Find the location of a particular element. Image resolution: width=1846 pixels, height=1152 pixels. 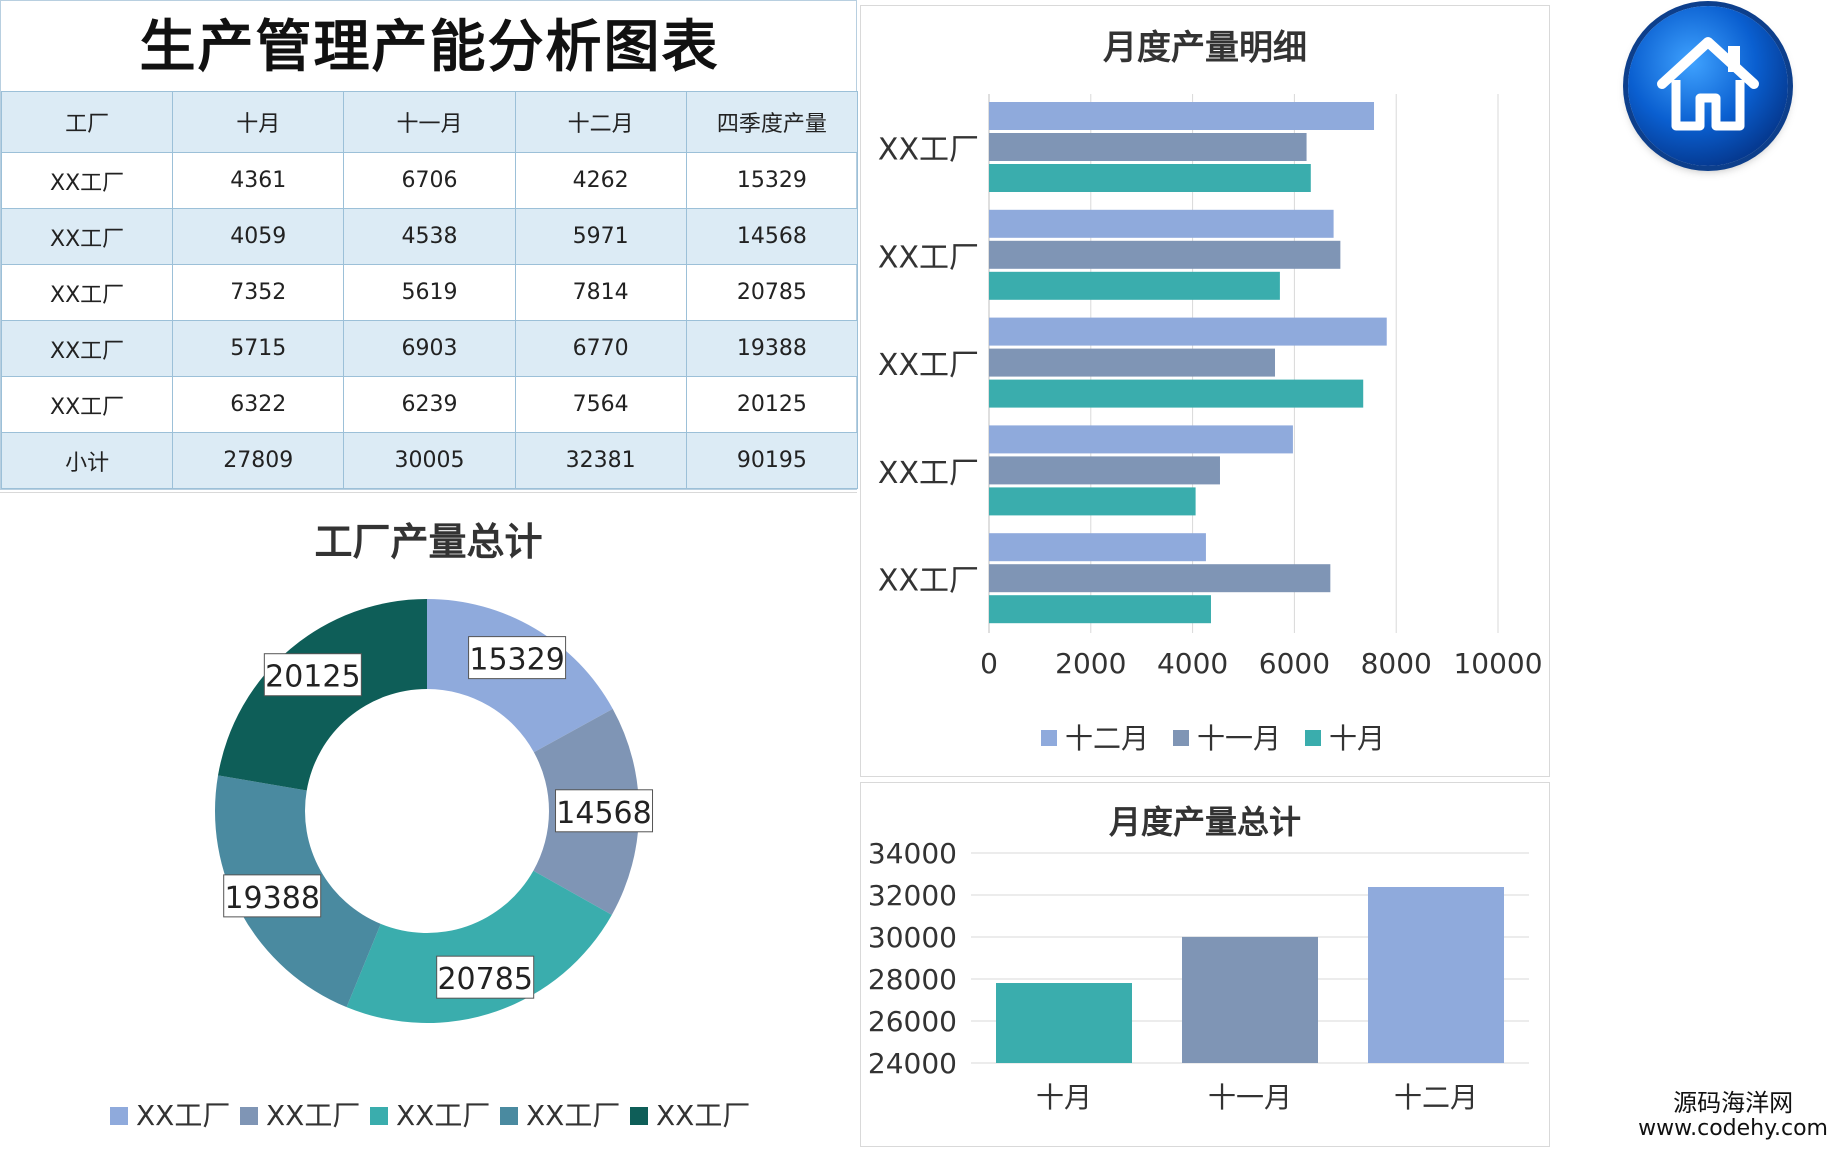

cell: 4262 is located at coordinates (600, 180).